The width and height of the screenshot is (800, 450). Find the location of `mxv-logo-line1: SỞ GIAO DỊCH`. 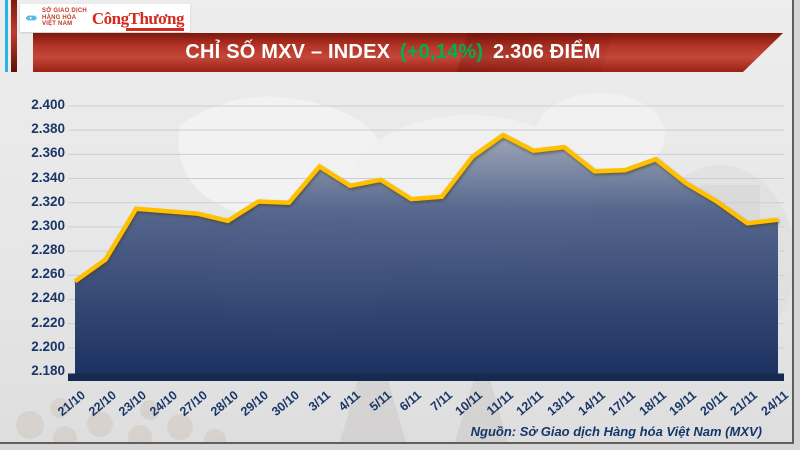

mxv-logo-line1: SỞ GIAO DỊCH is located at coordinates (64, 11).